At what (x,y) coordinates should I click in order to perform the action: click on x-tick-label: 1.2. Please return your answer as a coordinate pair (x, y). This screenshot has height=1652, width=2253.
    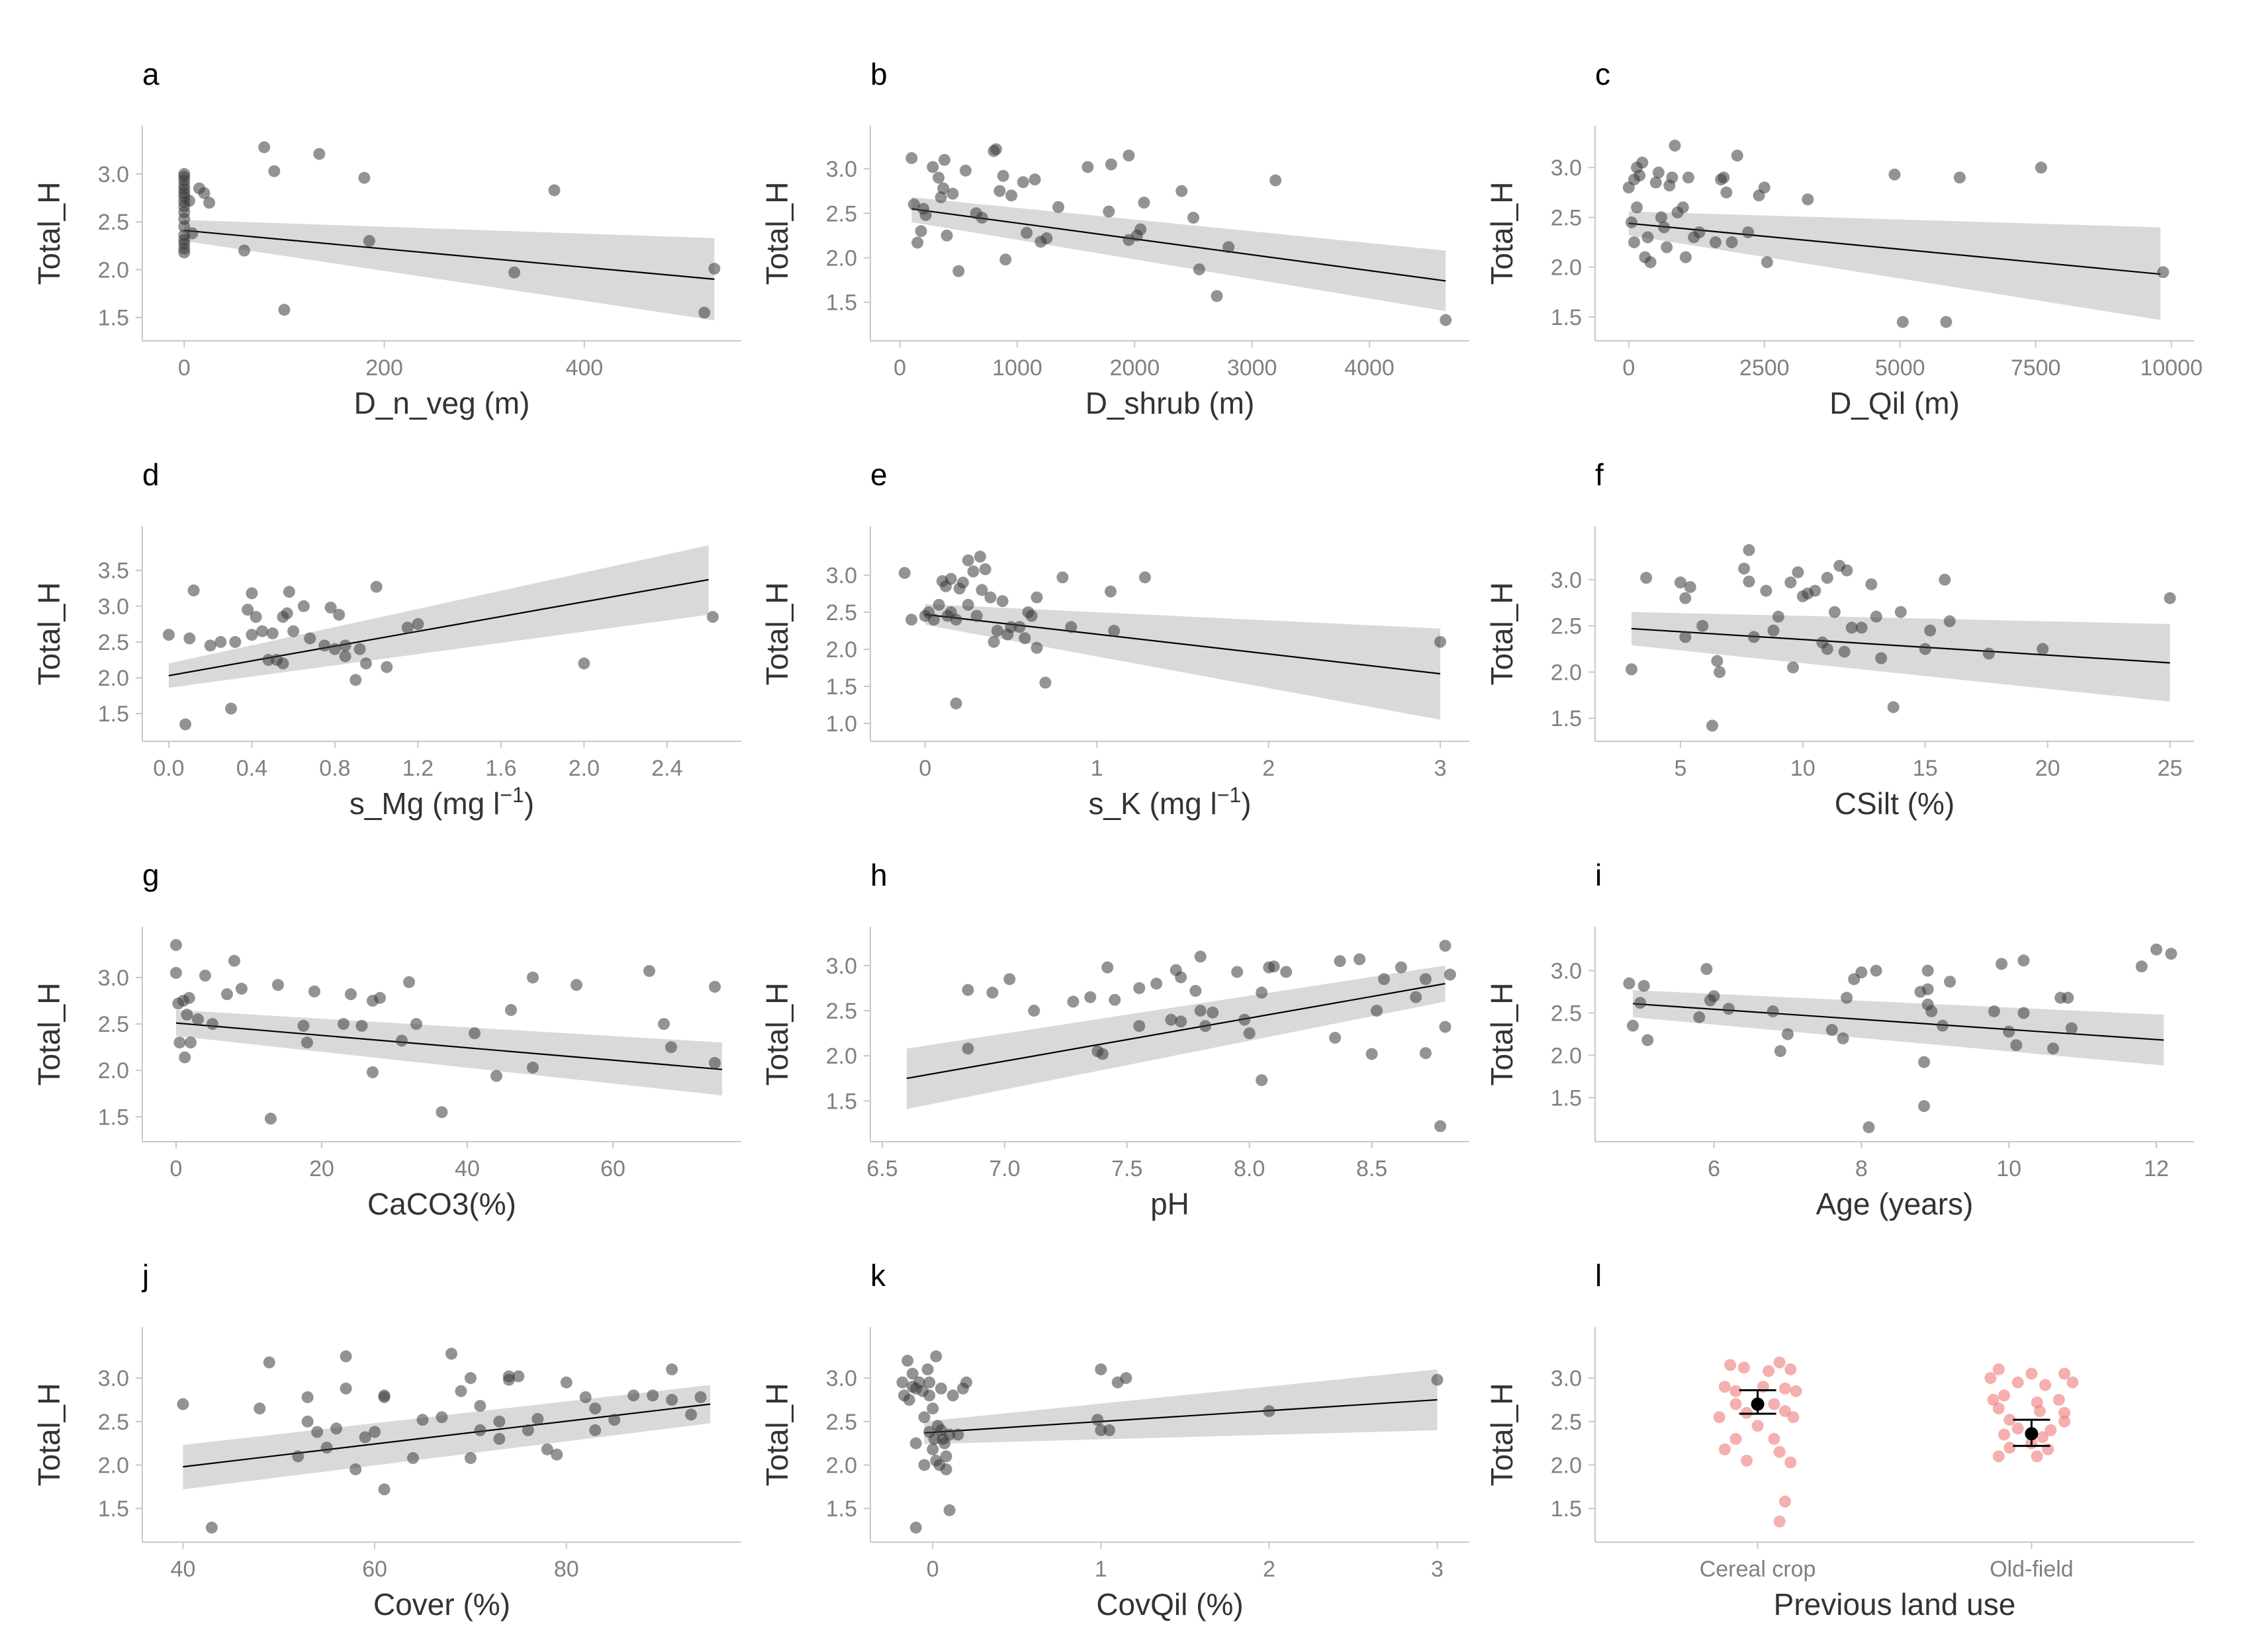
    Looking at the image, I should click on (418, 768).